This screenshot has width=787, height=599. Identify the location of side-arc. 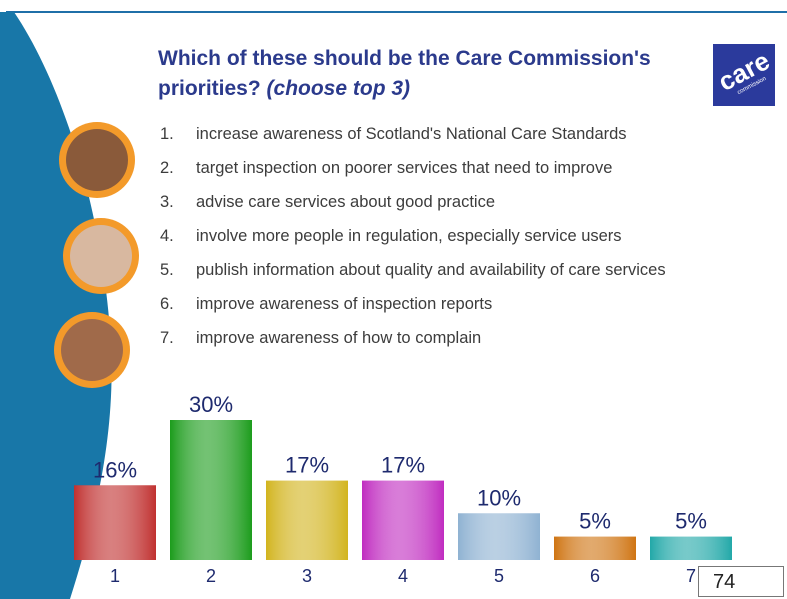
(56, 305).